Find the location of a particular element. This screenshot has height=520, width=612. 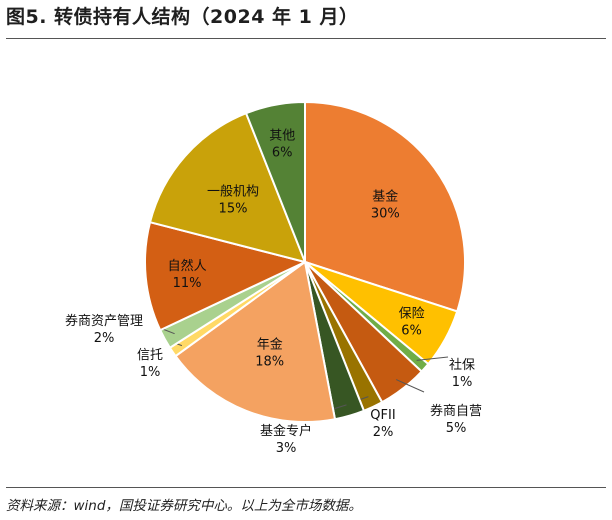

slice-value-label-3: 1% is located at coordinates (462, 382).